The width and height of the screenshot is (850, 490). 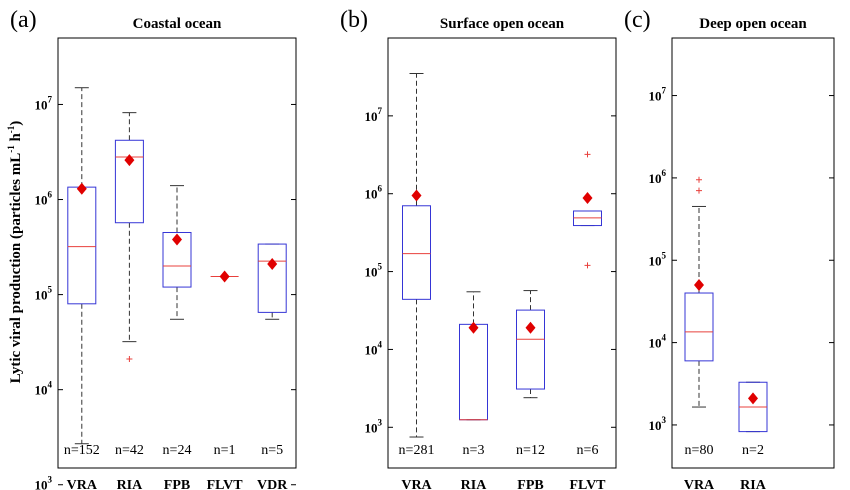 I want to click on panel-title: Surface open ocean, so click(x=502, y=24).